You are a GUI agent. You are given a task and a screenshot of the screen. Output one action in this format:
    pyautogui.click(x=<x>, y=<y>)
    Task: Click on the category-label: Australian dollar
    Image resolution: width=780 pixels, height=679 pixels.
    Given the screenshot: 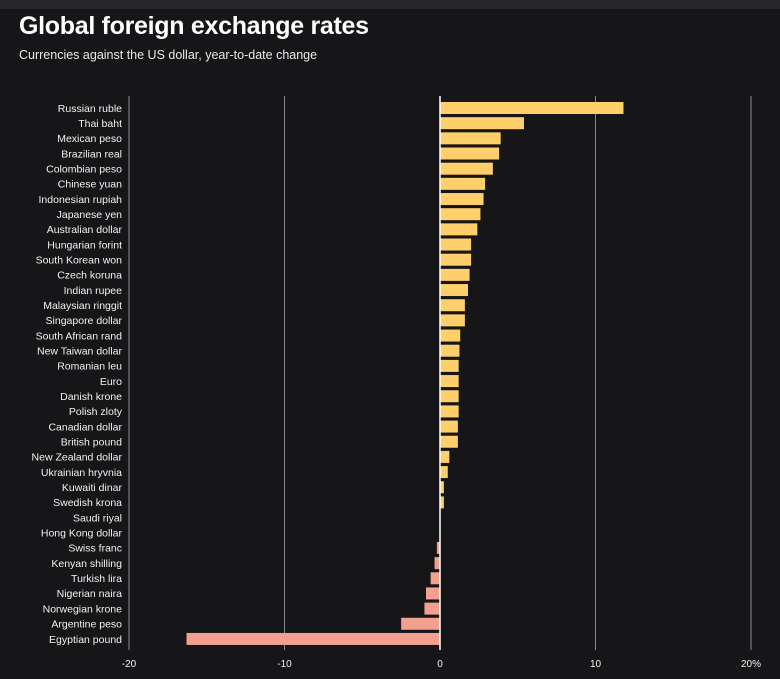 What is the action you would take?
    pyautogui.click(x=85, y=230)
    